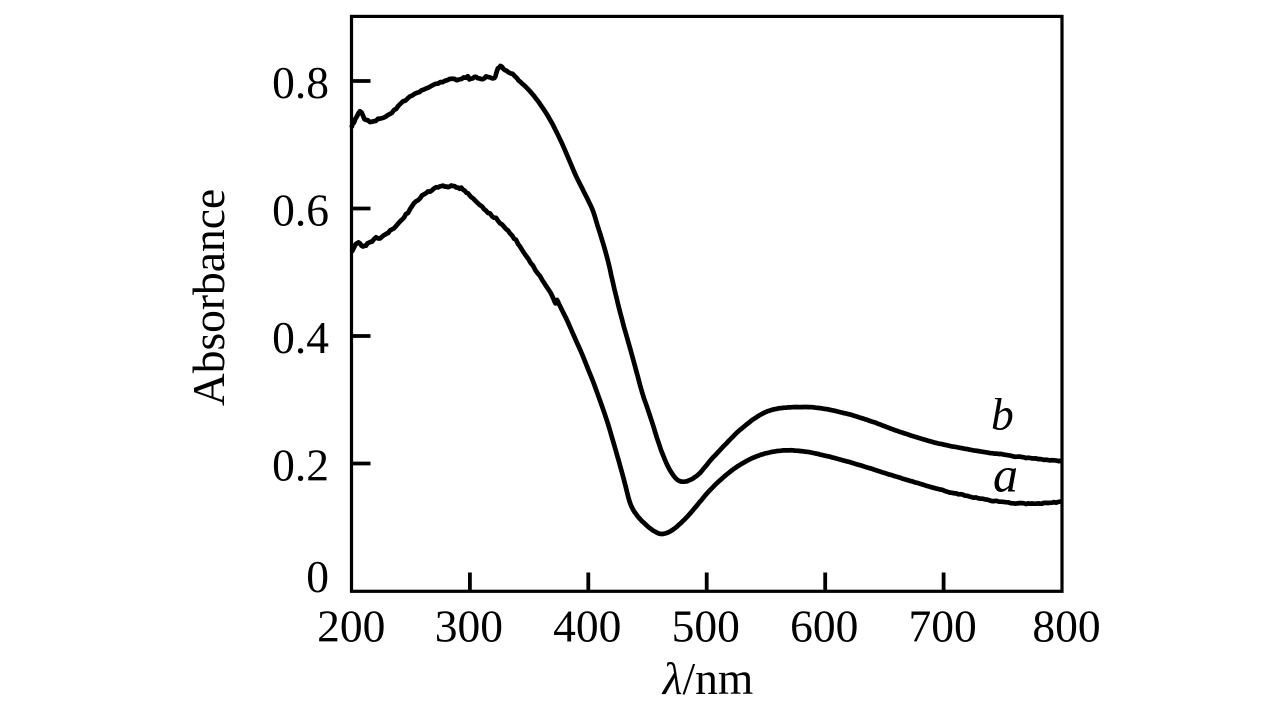  I want to click on svg-text: 0.4, so click(300, 337).